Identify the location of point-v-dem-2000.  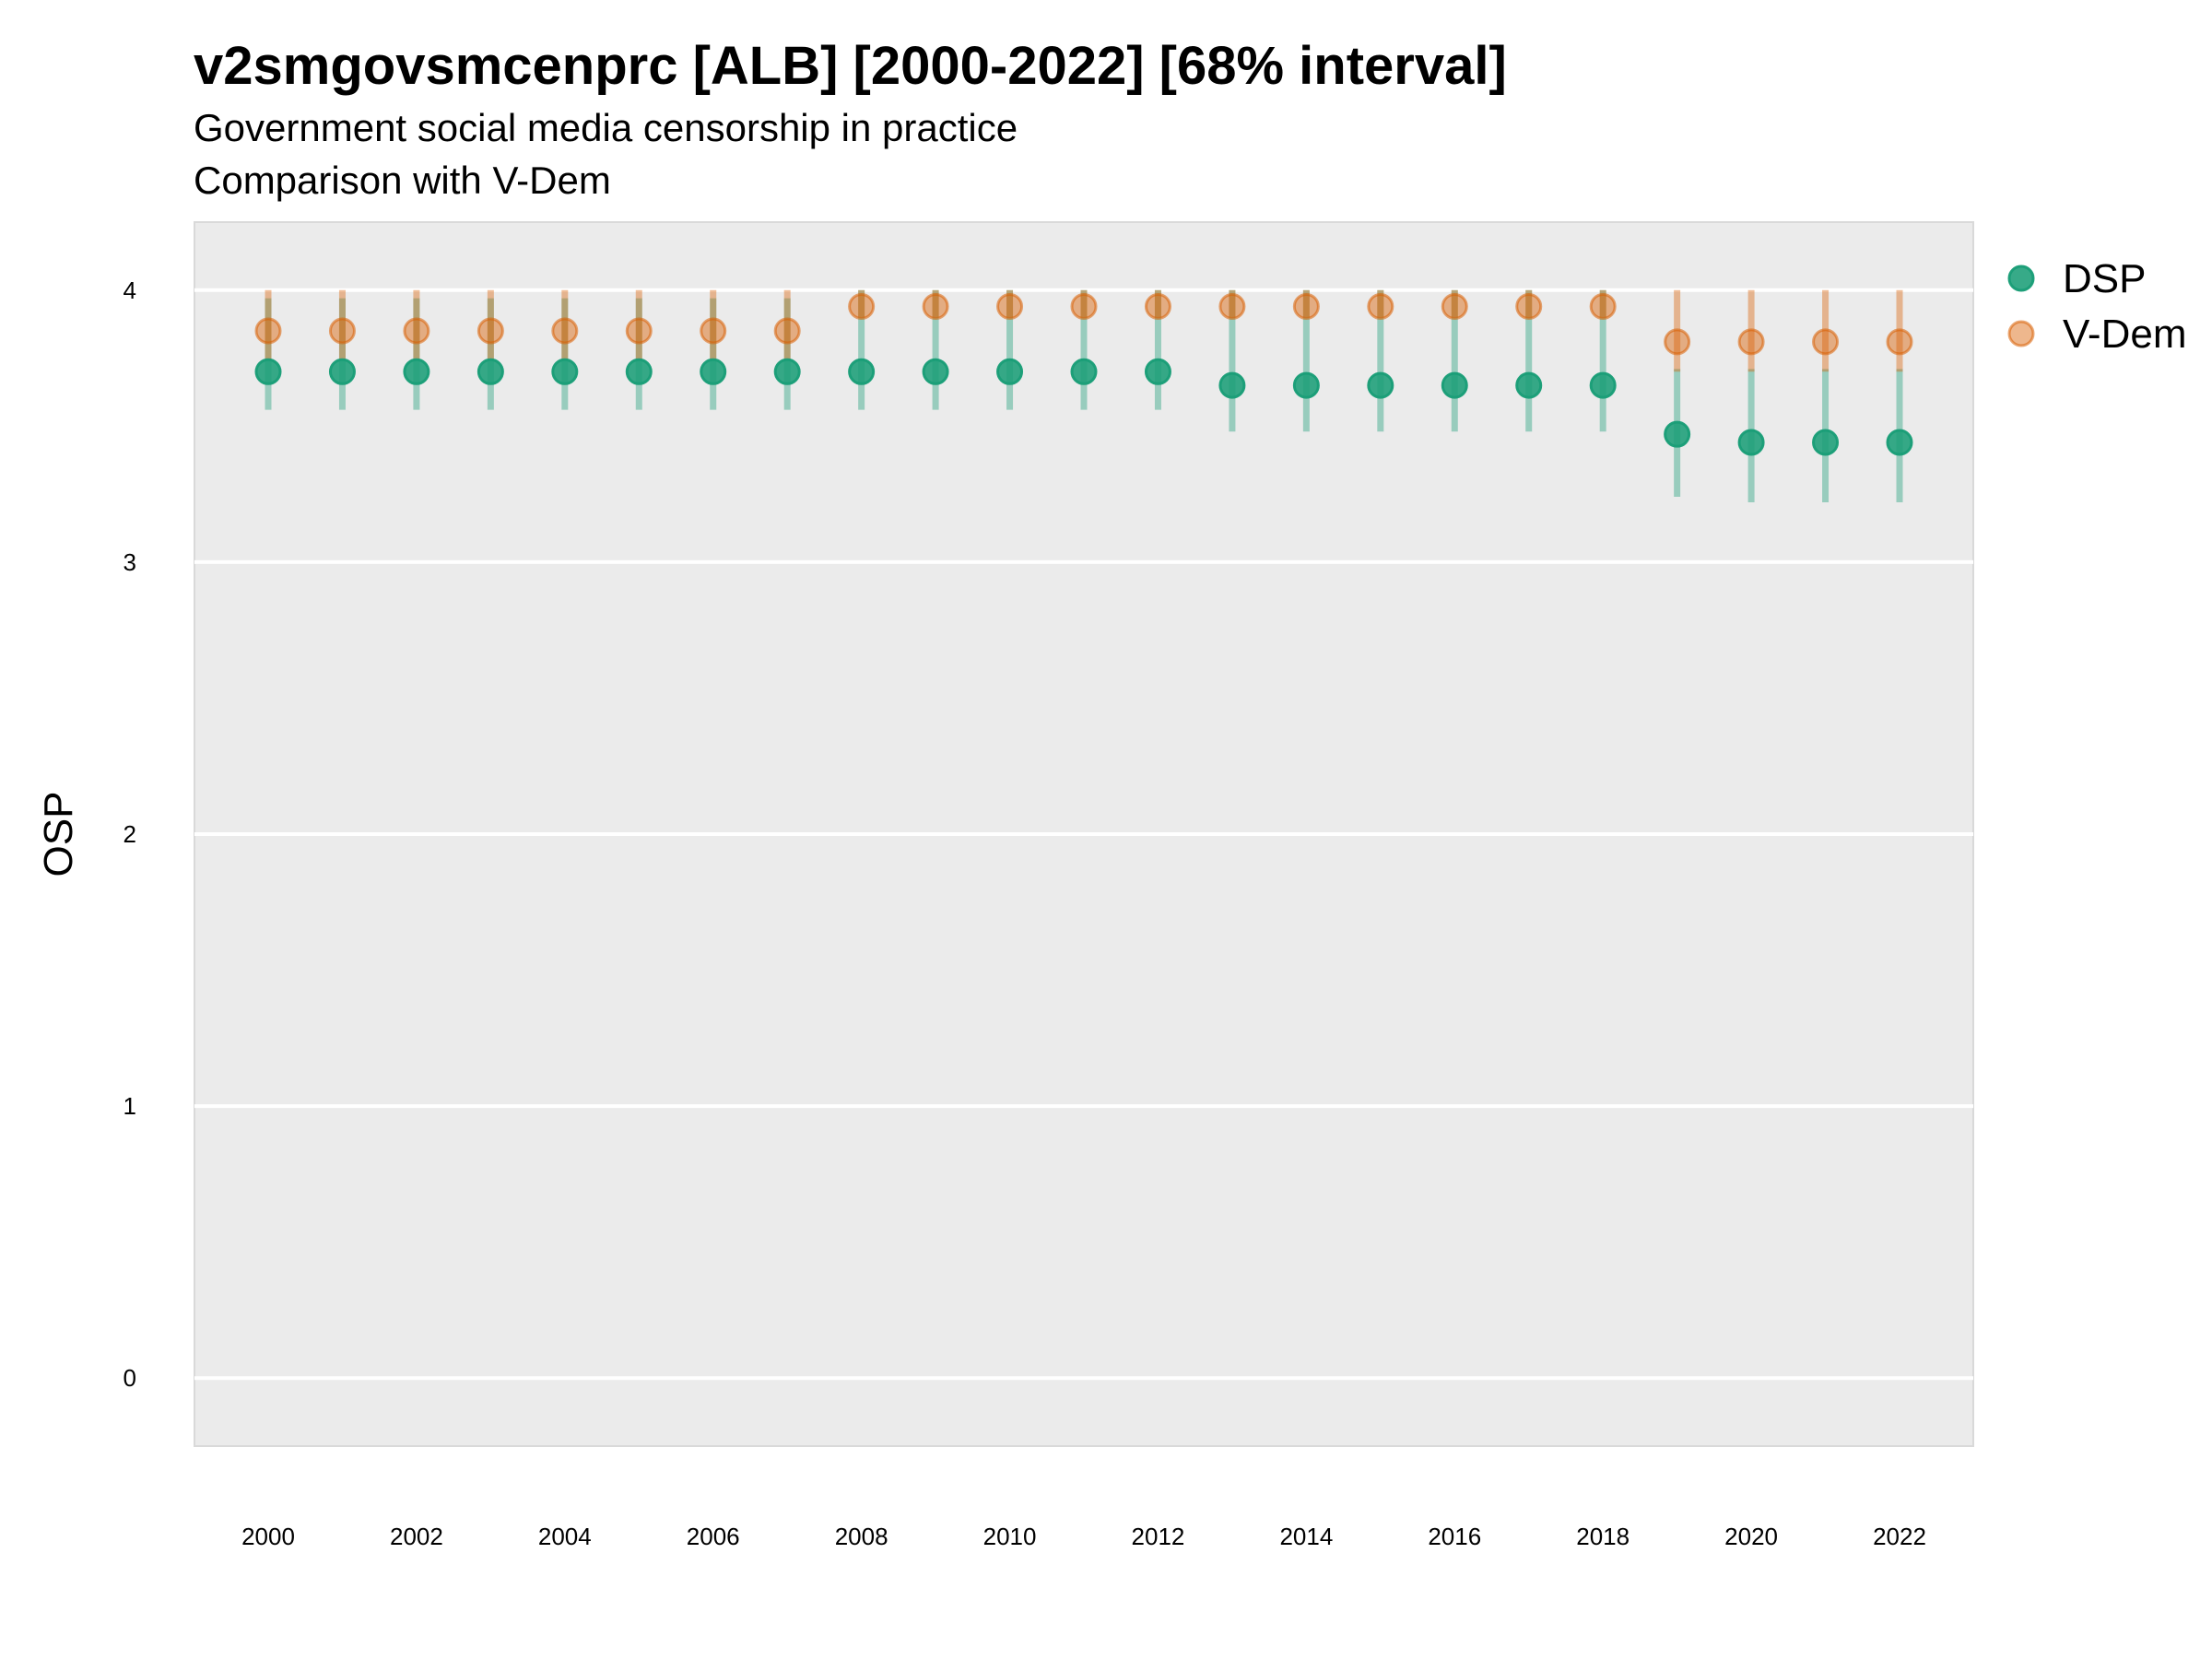
(268, 331).